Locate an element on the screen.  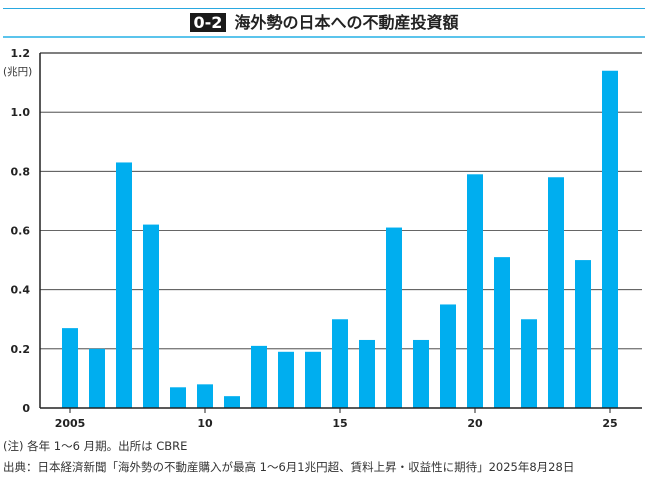
y-tick-label: 0.6 is located at coordinates (21, 231).